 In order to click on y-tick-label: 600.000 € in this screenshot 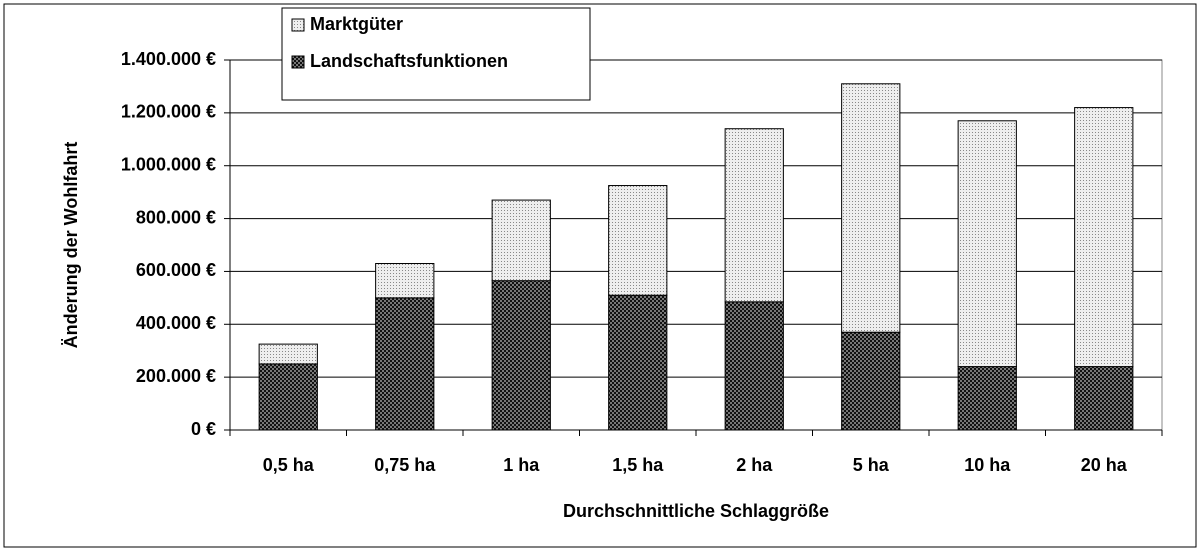, I will do `click(176, 270)`.